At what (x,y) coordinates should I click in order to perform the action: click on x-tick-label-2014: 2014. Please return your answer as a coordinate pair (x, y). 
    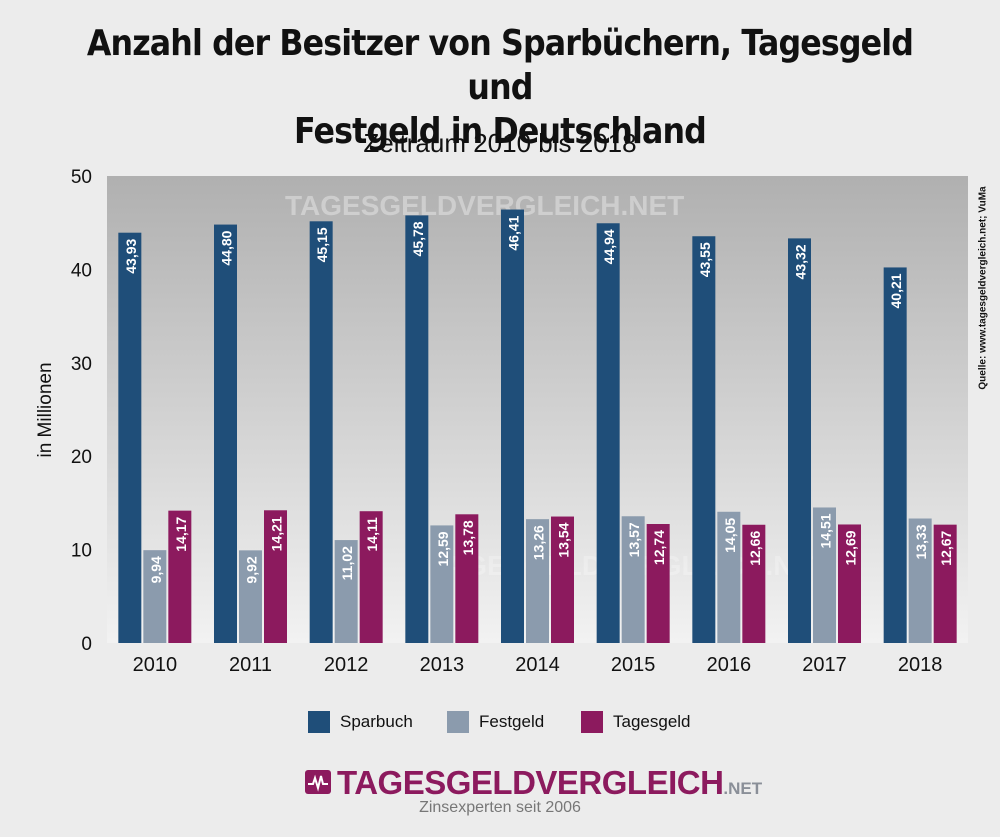
    Looking at the image, I should click on (537, 665).